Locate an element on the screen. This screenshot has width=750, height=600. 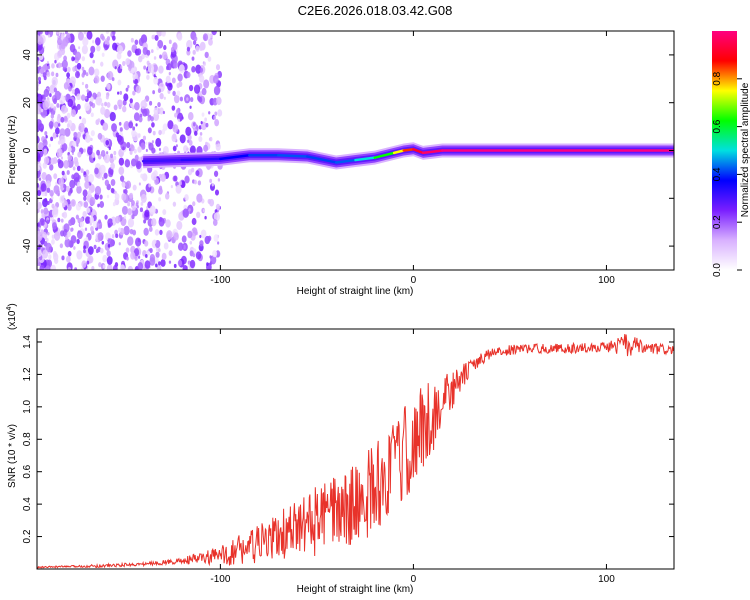
y-tick-label: 1.4 is located at coordinates (27, 342).